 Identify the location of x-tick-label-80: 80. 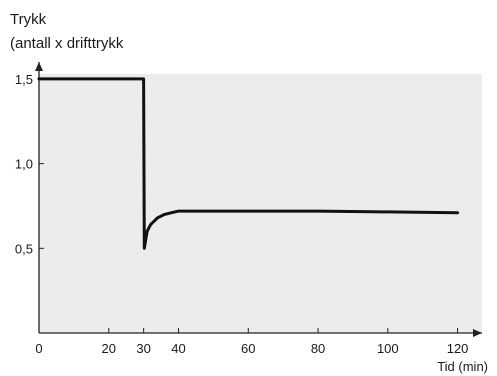
(318, 348).